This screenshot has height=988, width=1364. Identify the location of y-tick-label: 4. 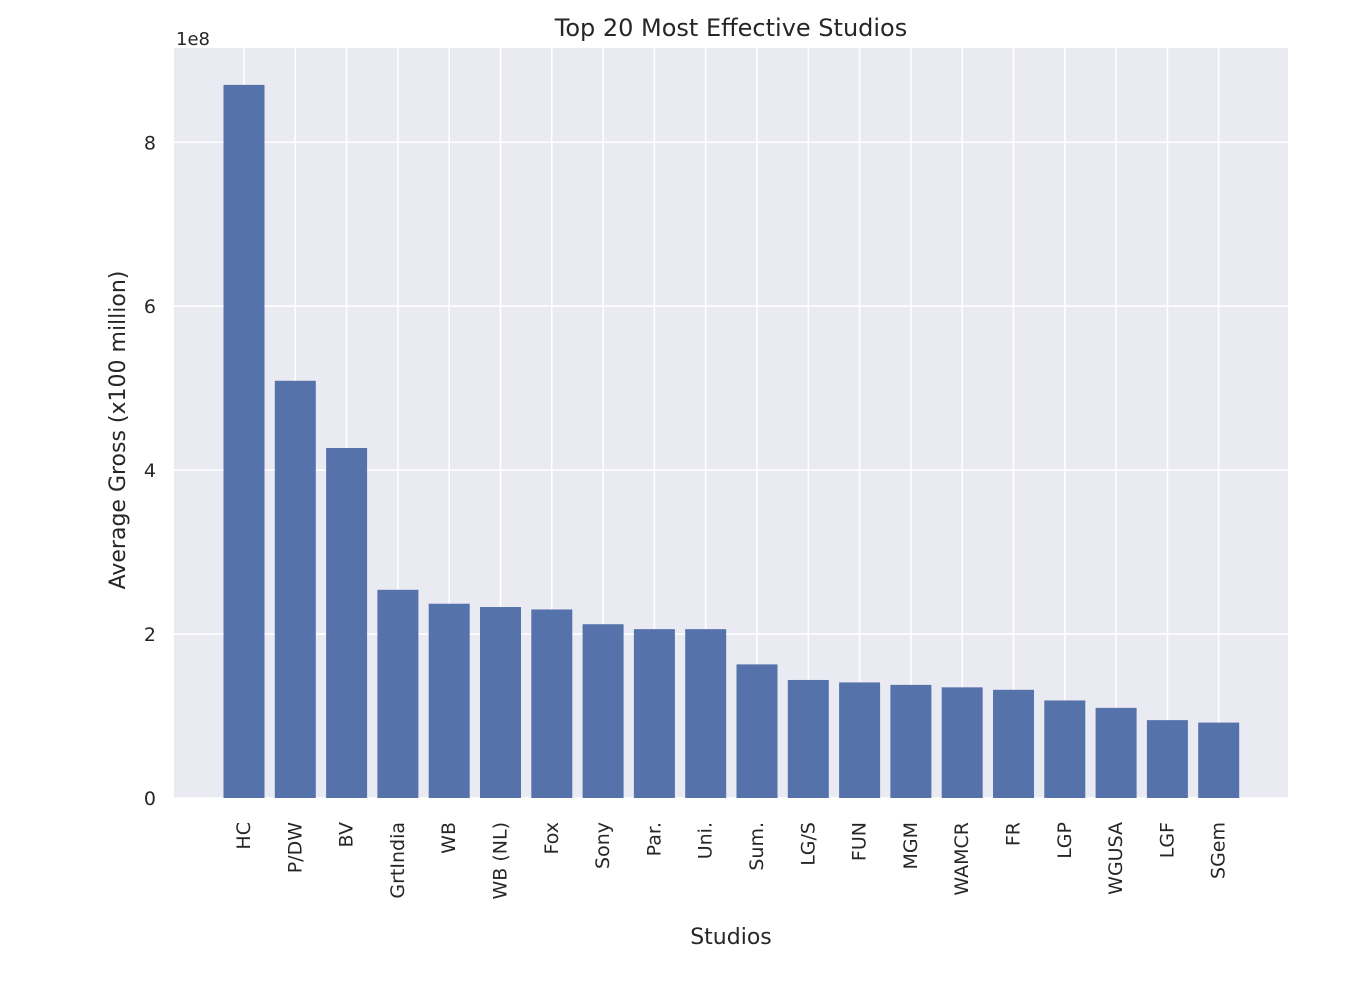
(150, 471).